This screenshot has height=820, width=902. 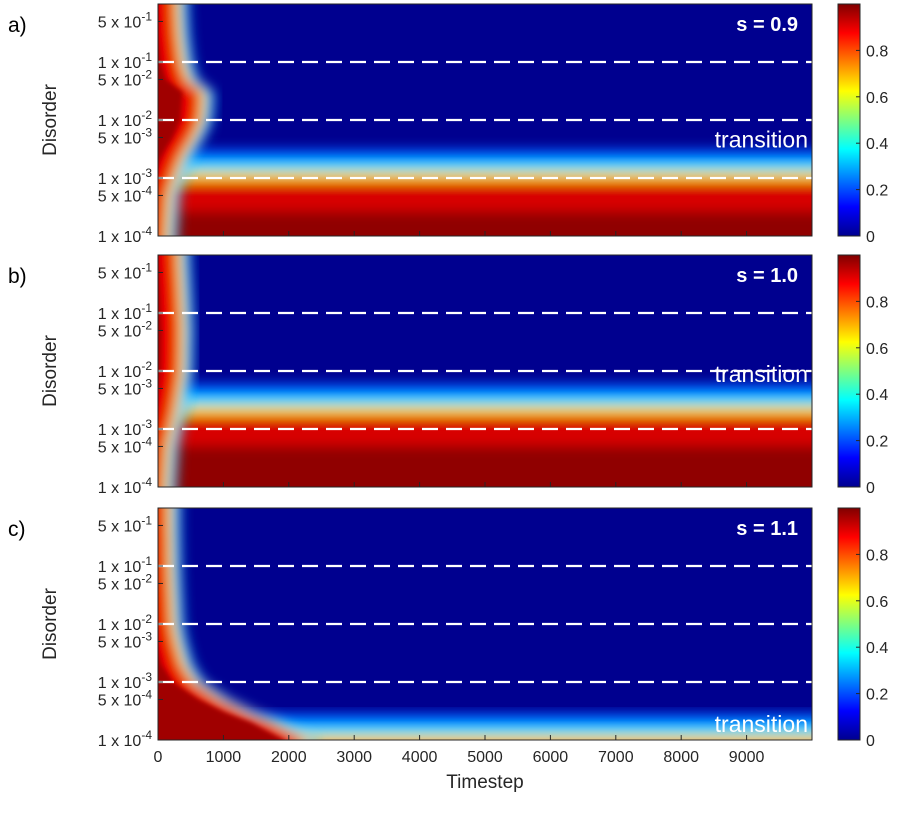 I want to click on x-tick-label: 5000, so click(x=485, y=757).